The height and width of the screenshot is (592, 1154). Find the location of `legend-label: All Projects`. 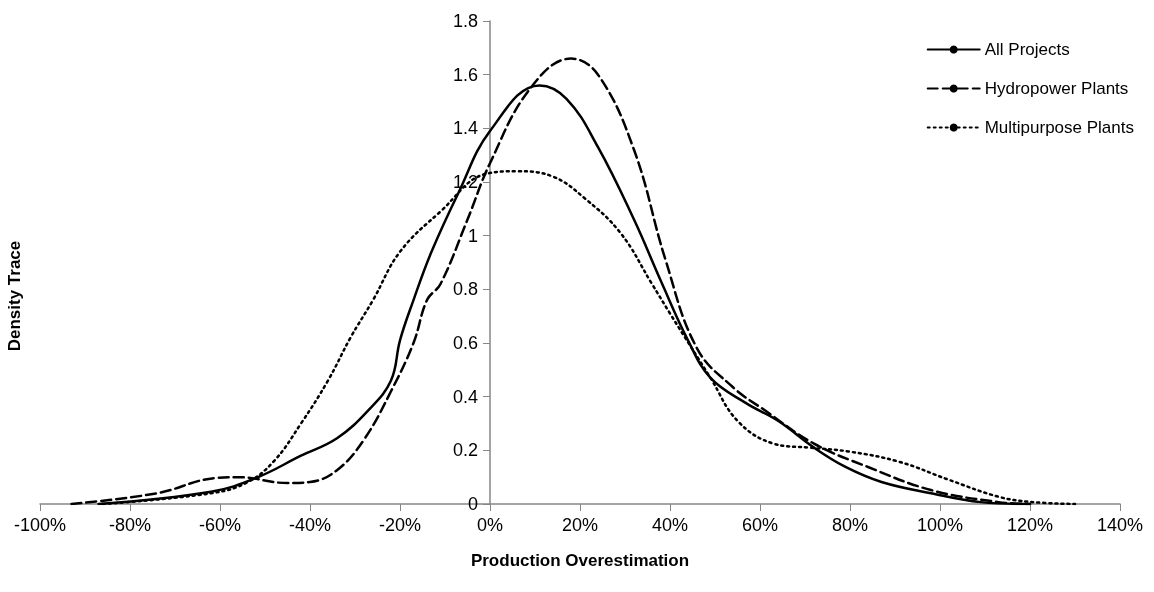

legend-label: All Projects is located at coordinates (1027, 49).